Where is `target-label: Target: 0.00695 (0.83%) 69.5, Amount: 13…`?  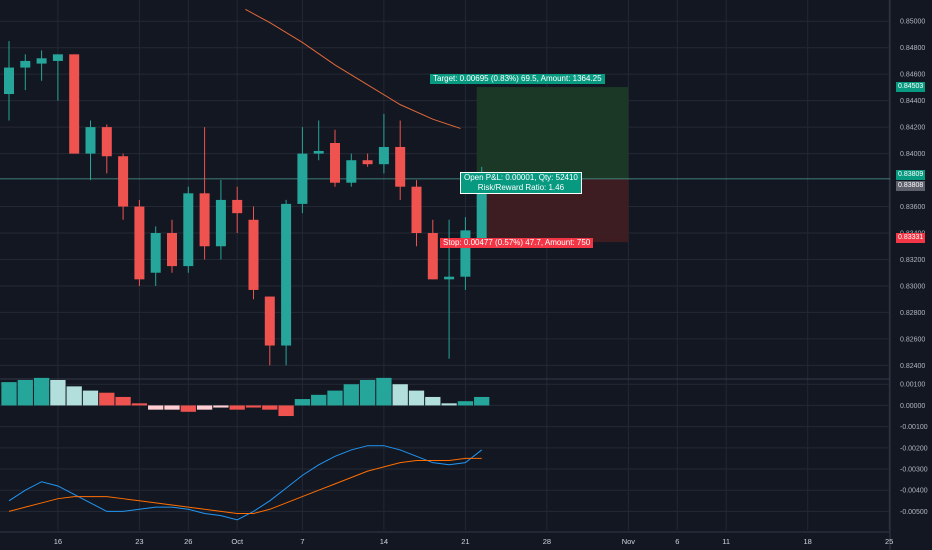
target-label: Target: 0.00695 (0.83%) 69.5, Amount: 13… is located at coordinates (517, 79).